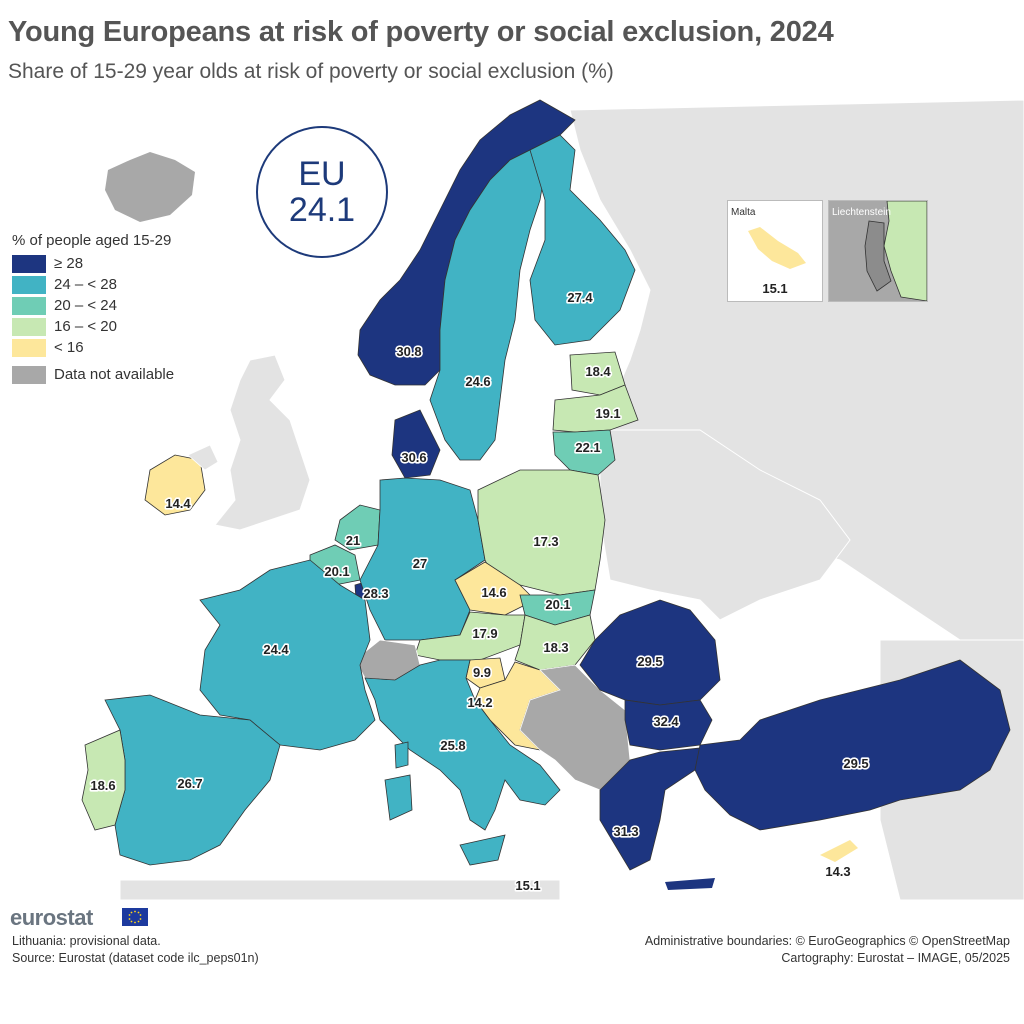 The image size is (1024, 1024). Describe the element at coordinates (375, 593) in the screenshot. I see `label-luxembourg: 28.3` at that location.